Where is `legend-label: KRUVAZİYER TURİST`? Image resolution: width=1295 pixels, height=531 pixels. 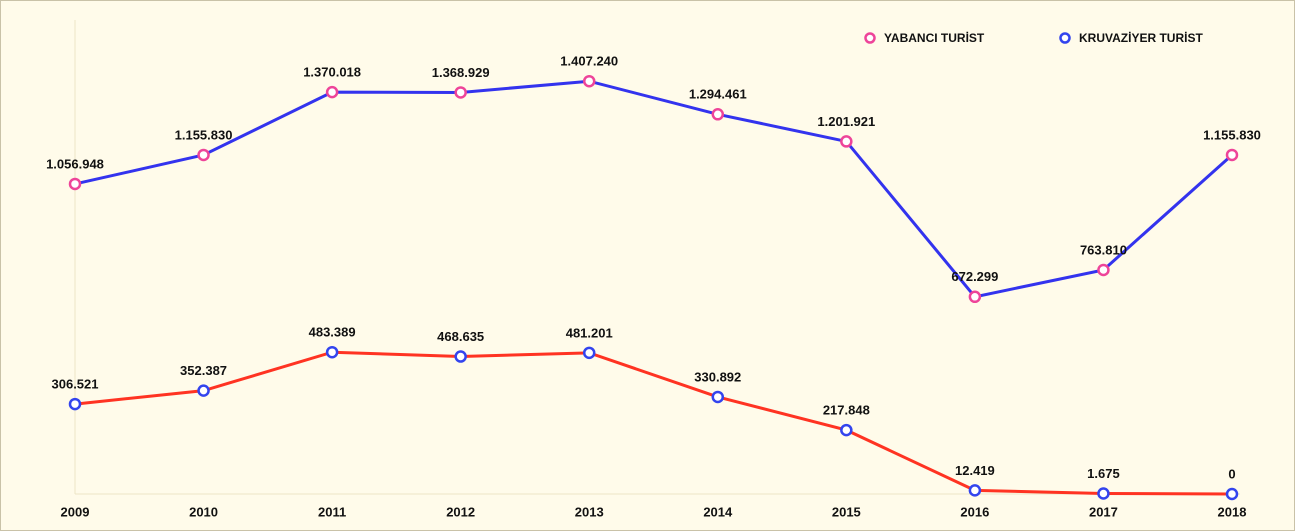
legend-label: KRUVAZİYER TURİST is located at coordinates (1141, 37).